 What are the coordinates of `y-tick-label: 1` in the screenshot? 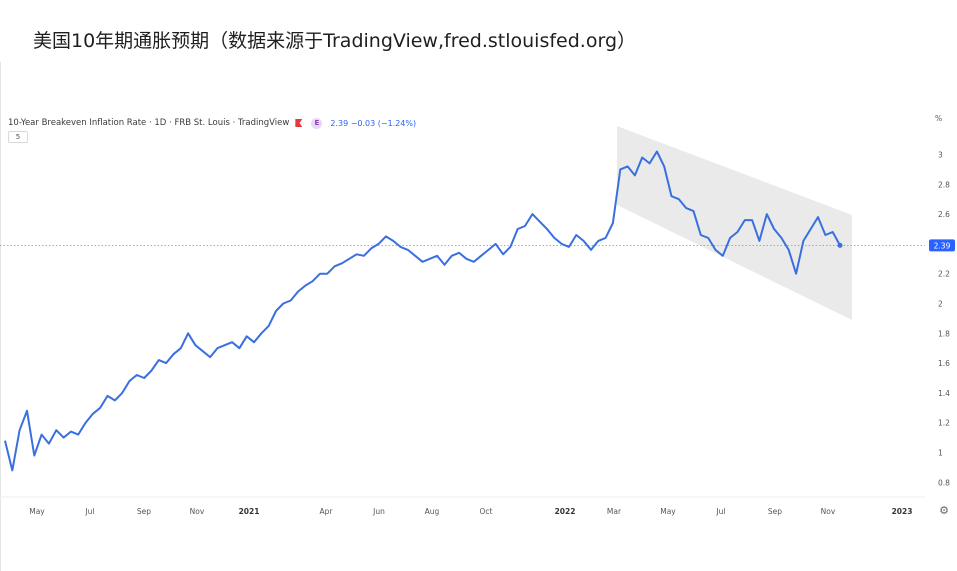 It's located at (940, 453).